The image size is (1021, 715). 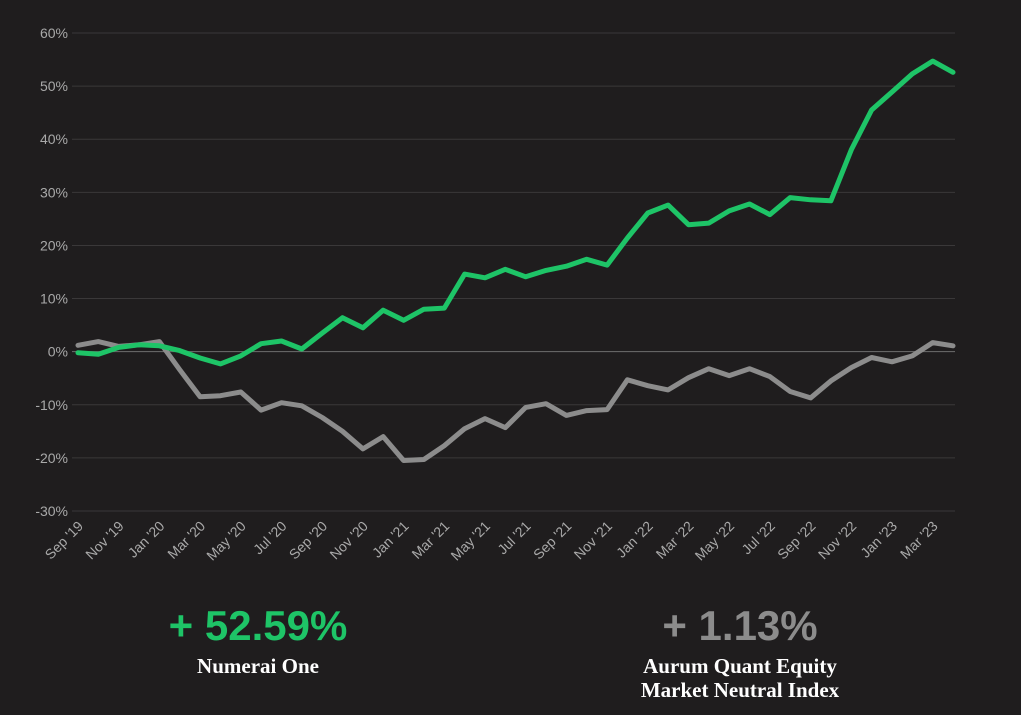 What do you see at coordinates (58, 352) in the screenshot?
I see `y-tick-label: 0%` at bounding box center [58, 352].